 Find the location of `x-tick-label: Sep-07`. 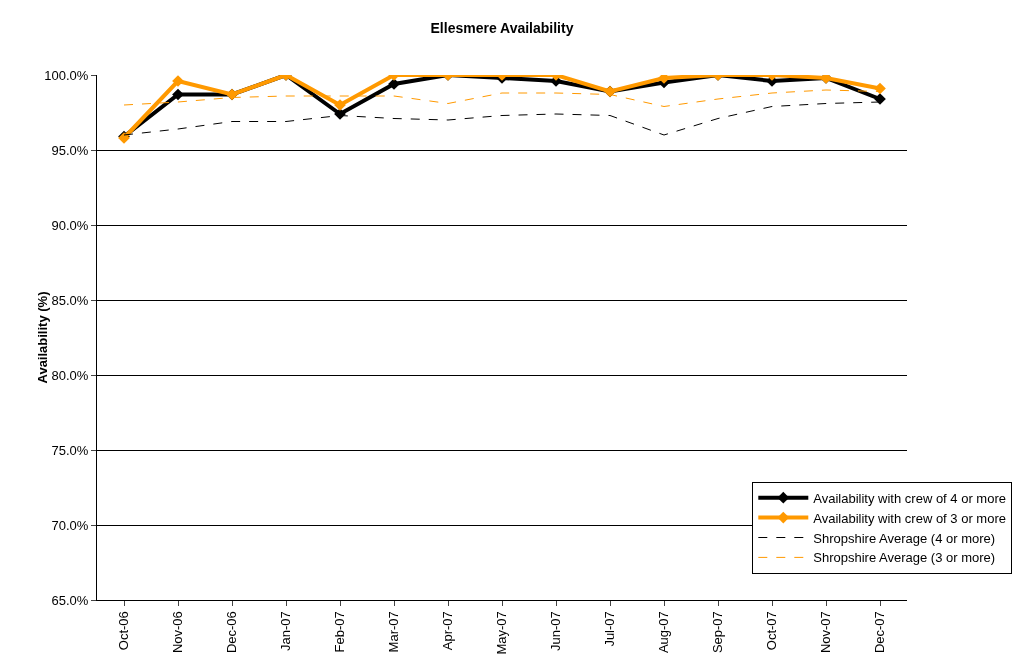

x-tick-label: Sep-07 is located at coordinates (718, 632).